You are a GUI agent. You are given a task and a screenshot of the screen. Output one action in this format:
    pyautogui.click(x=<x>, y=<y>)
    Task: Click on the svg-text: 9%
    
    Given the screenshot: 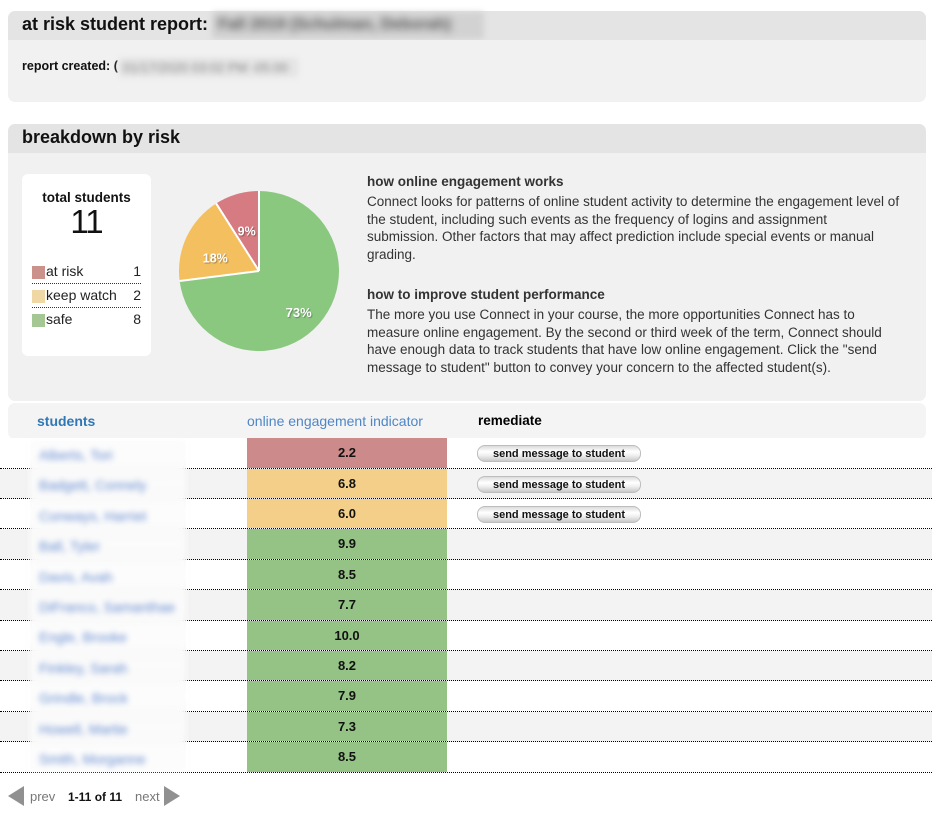 What is the action you would take?
    pyautogui.click(x=247, y=232)
    